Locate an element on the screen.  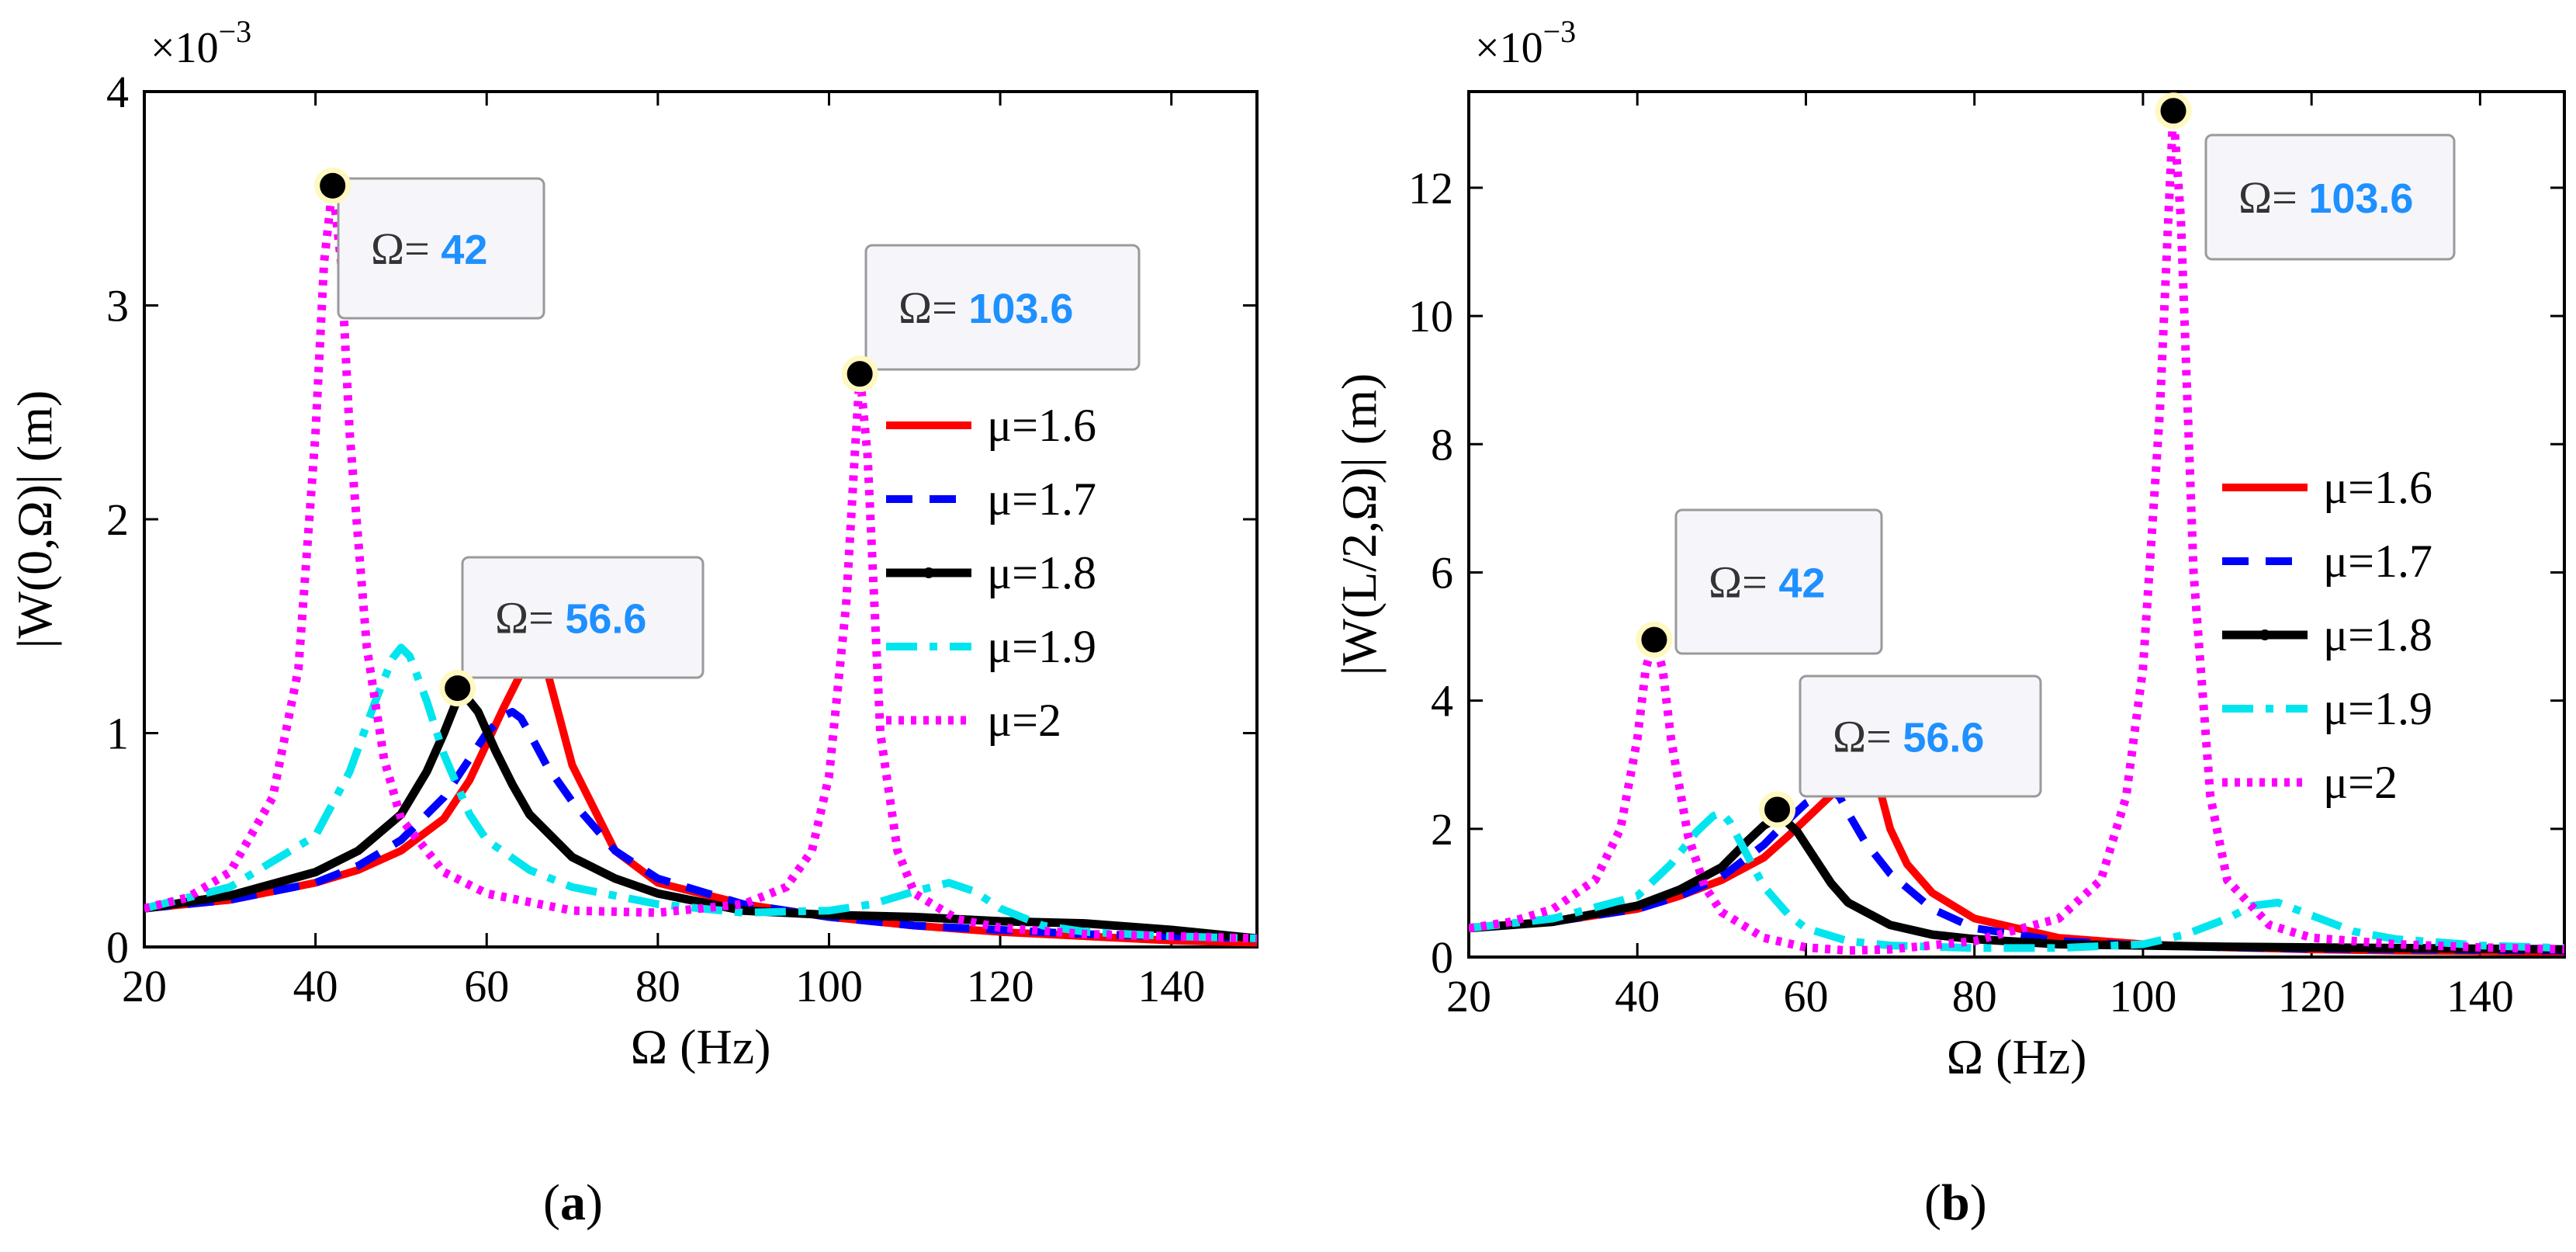
caption-b-open: ( is located at coordinates (1932, 1203).